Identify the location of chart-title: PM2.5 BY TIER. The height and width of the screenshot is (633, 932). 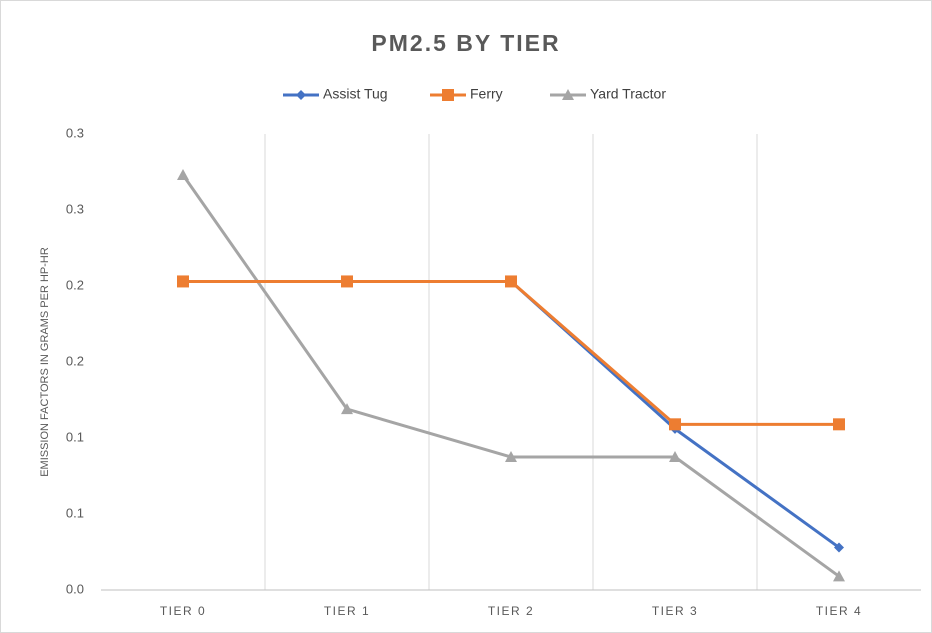
(465, 43).